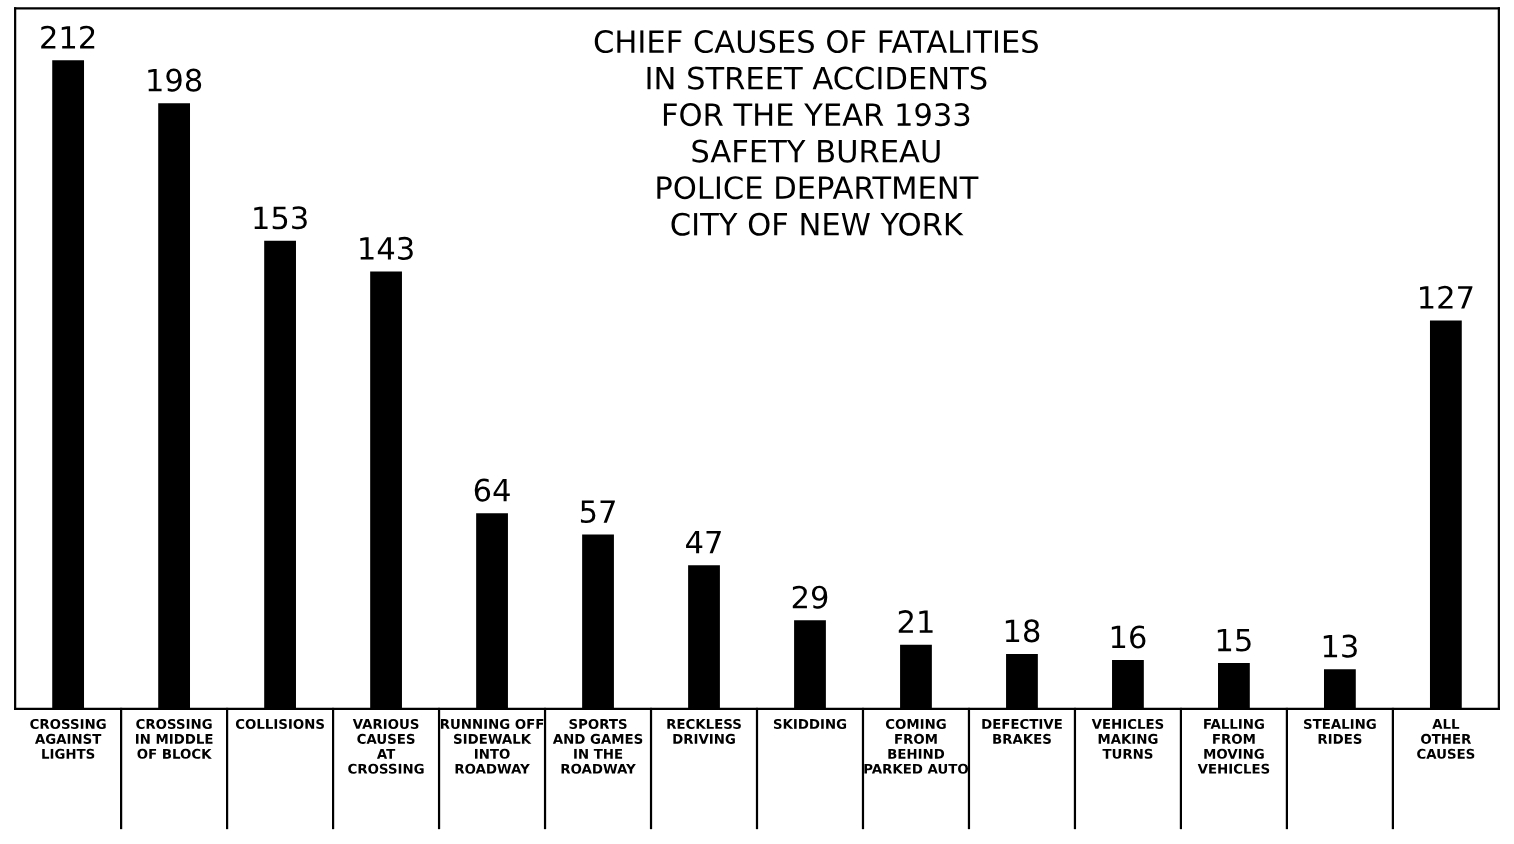 This screenshot has height=844, width=1514. What do you see at coordinates (68, 37) in the screenshot?
I see `data-label: 212` at bounding box center [68, 37].